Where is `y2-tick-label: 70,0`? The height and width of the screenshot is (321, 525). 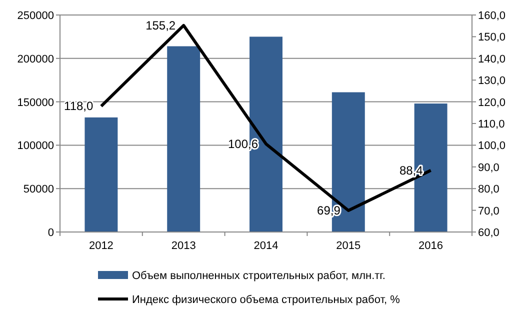 y2-tick-label: 70,0 is located at coordinates (489, 211).